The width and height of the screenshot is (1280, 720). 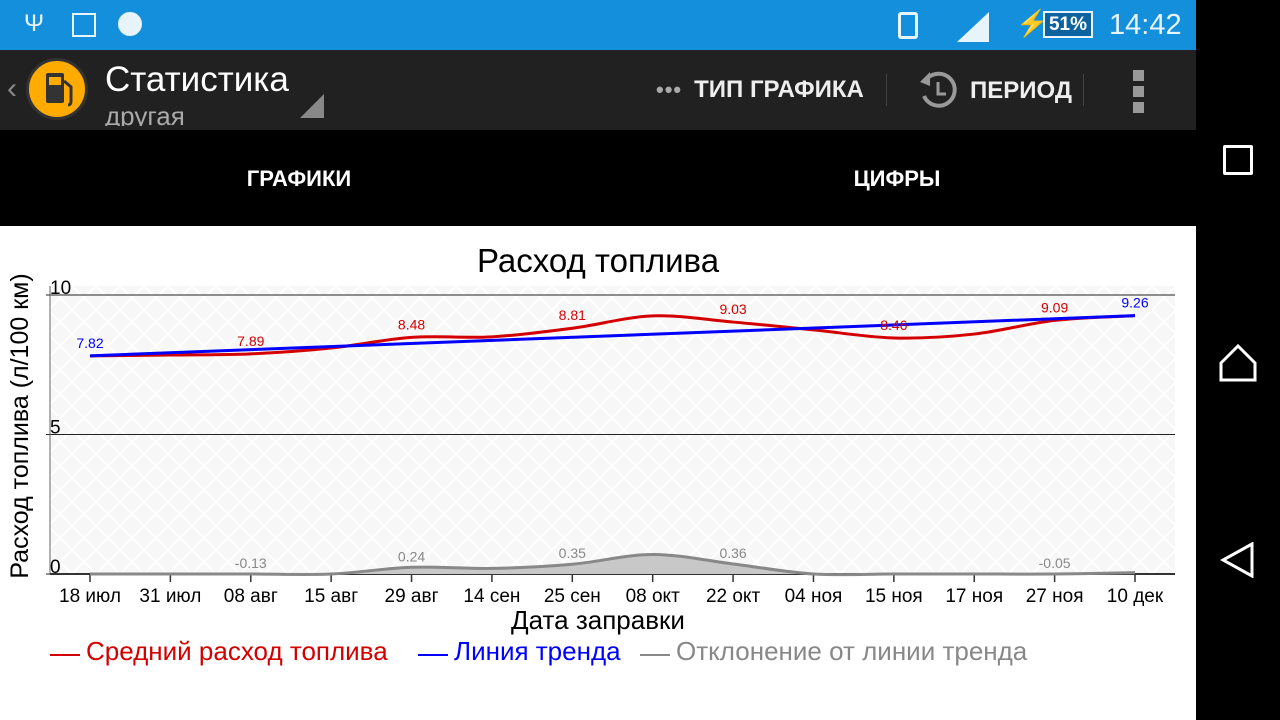 I want to click on data-label: 8.48, so click(x=411, y=324).